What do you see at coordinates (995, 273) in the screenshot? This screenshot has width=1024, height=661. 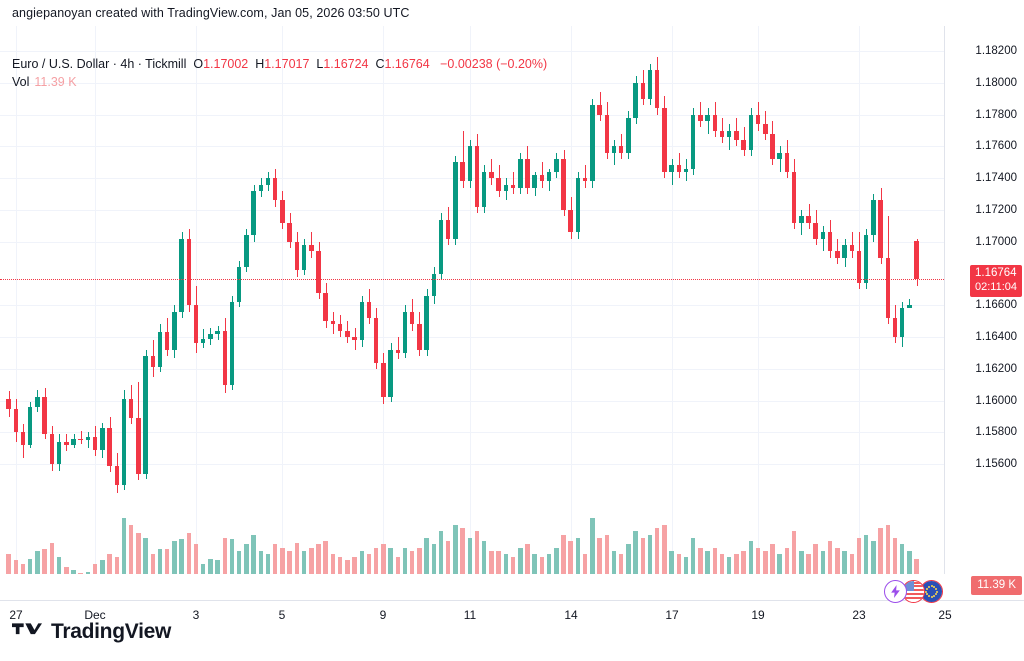 I see `current-price-value: 1.16764` at bounding box center [995, 273].